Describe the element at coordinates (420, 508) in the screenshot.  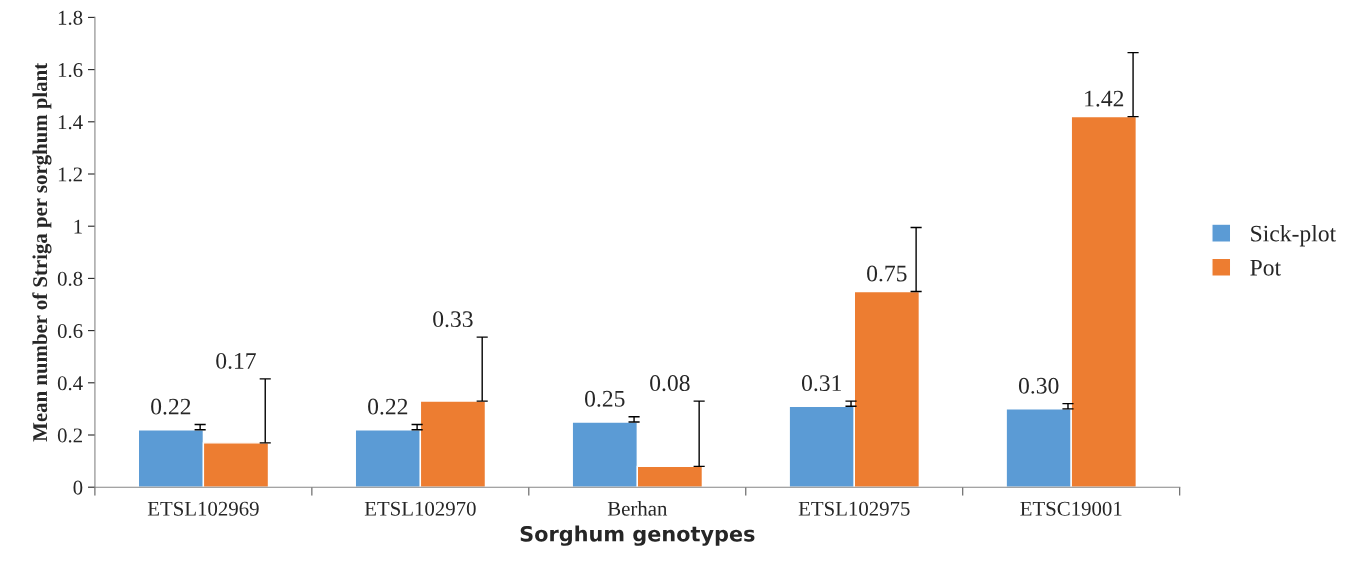
I see `x-tick-label: ETSL102970` at that location.